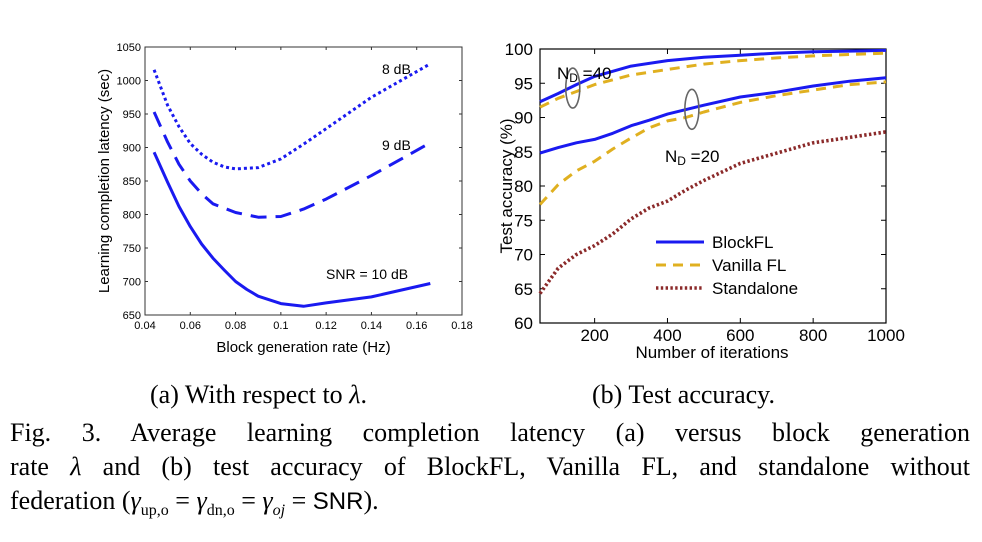 This screenshot has width=982, height=542. I want to click on x-tick-label: 800, so click(813, 335).